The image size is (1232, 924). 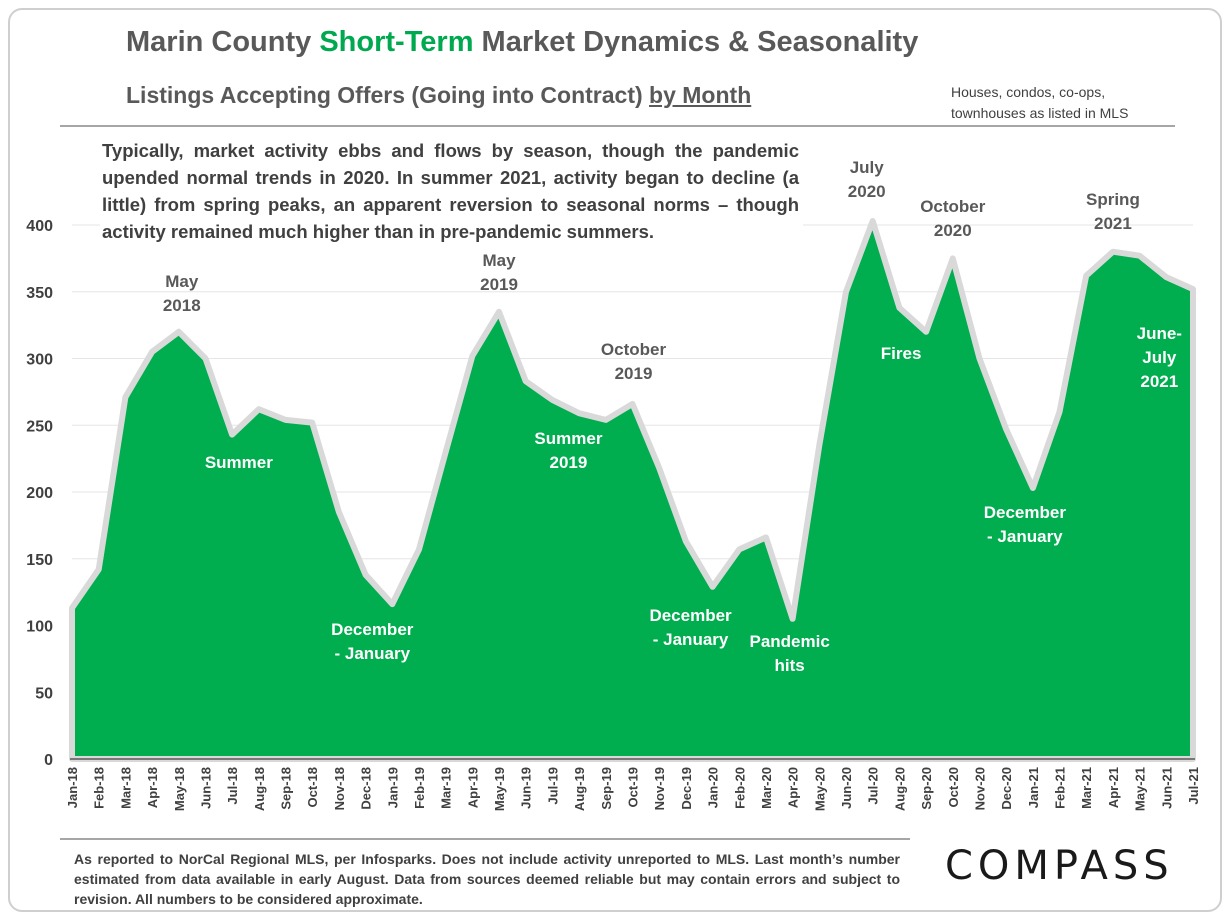 What do you see at coordinates (419, 788) in the screenshot?
I see `x-tick-label: Feb-19` at bounding box center [419, 788].